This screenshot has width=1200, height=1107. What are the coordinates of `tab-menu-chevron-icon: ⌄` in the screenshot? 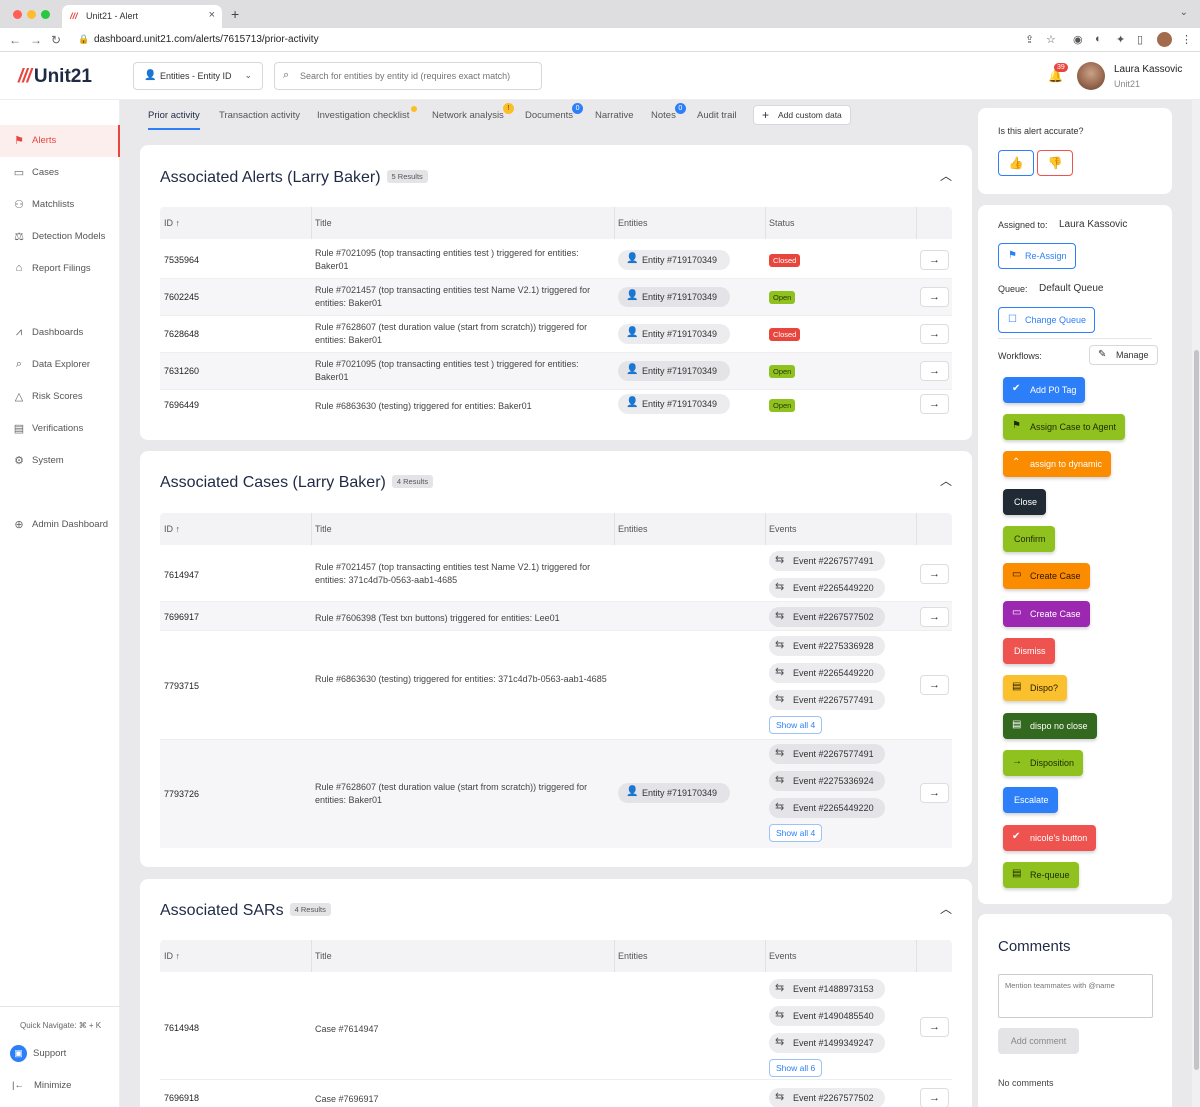 It's located at (1183, 12).